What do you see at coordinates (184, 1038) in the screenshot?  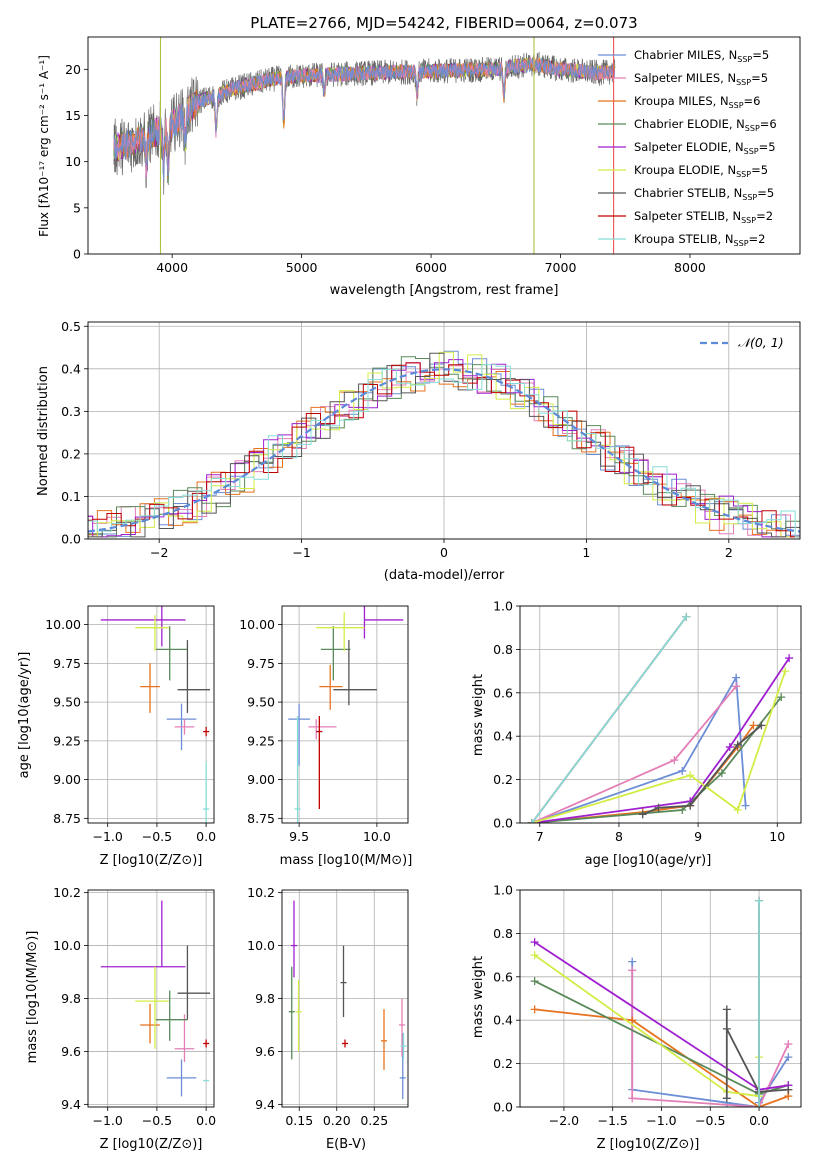 I see `errorbar-salpeter-miles` at bounding box center [184, 1038].